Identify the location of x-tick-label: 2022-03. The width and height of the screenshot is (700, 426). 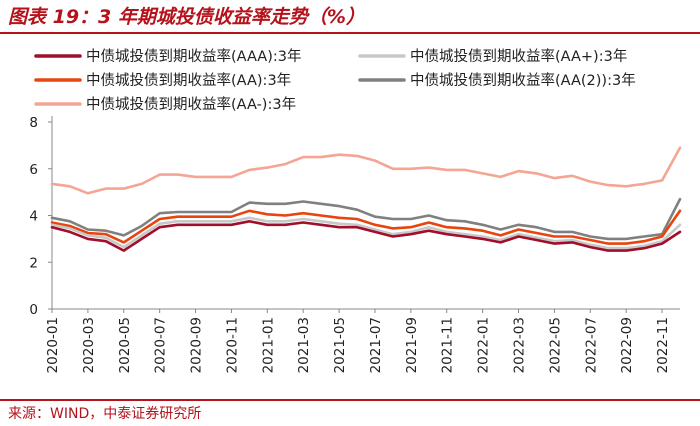
(520, 345).